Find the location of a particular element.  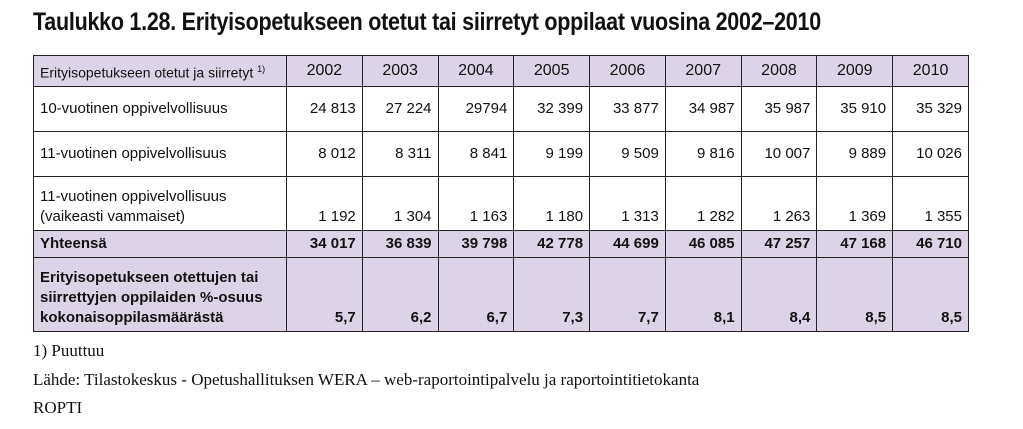

value-cell: 34 987 is located at coordinates (703, 109).